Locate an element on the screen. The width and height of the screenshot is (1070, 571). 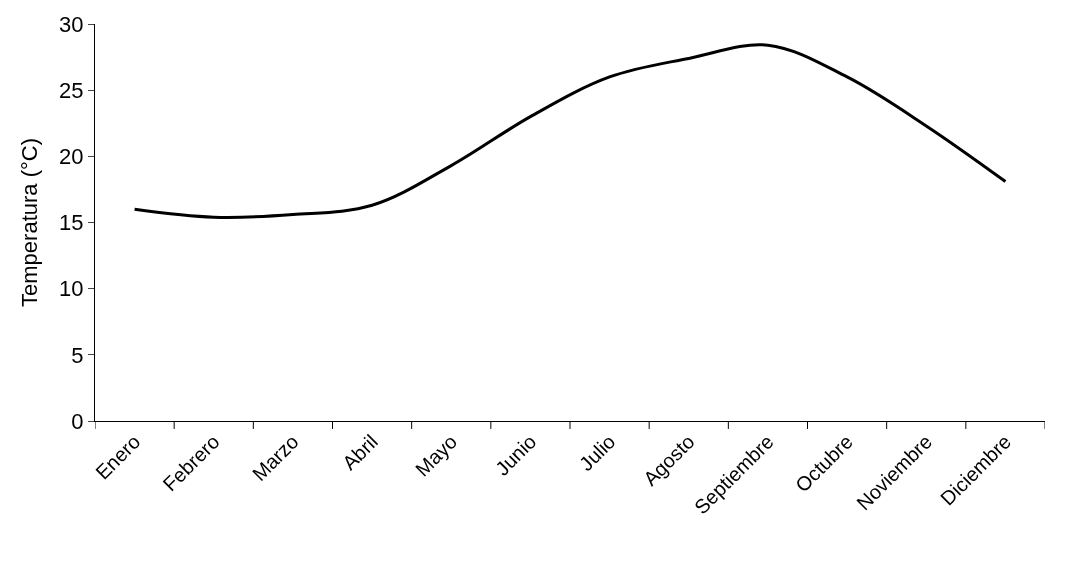
x-tick-label: Julio is located at coordinates (597, 452).